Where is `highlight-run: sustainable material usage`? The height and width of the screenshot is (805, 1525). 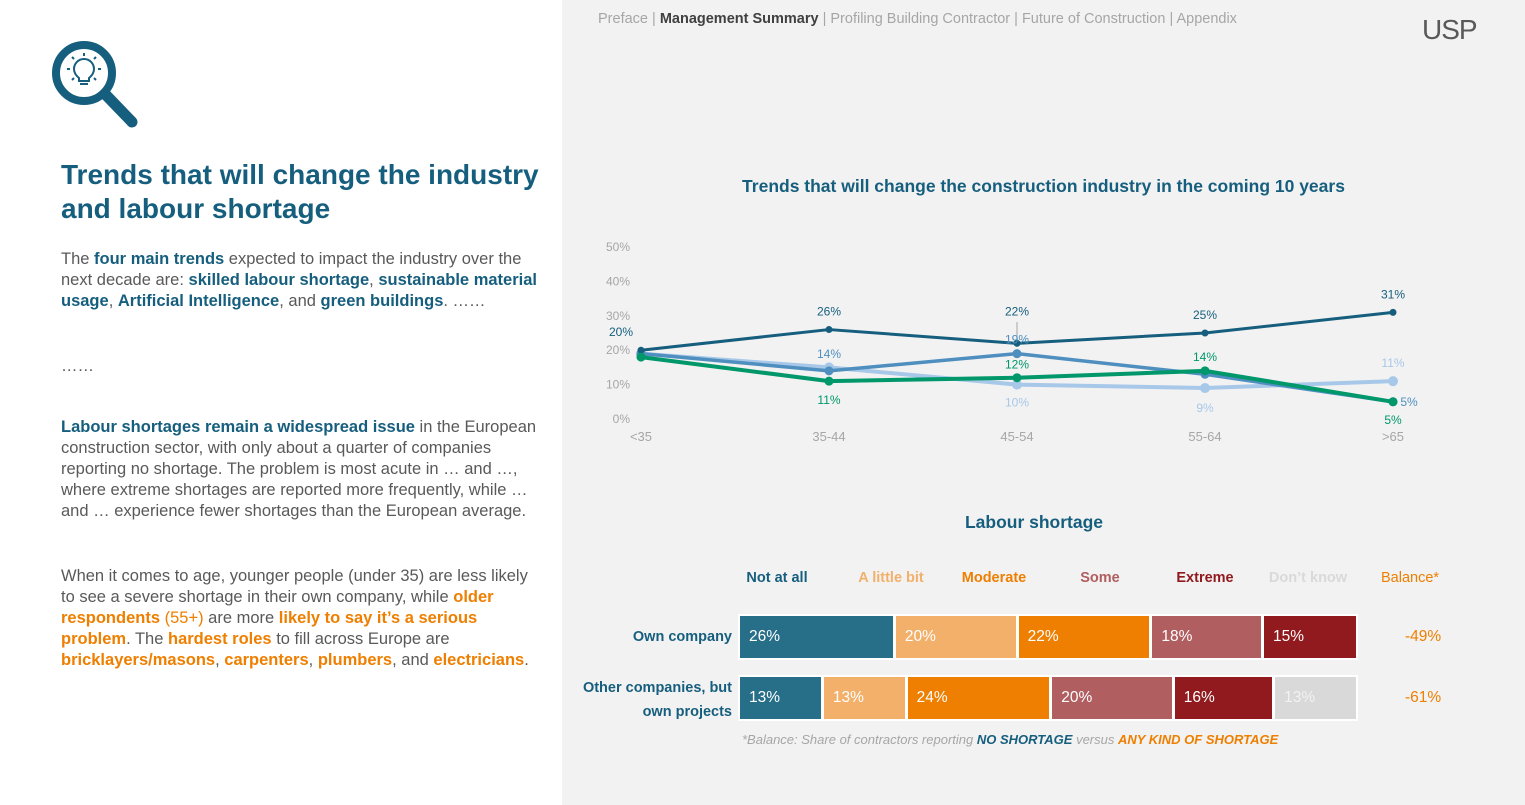 highlight-run: sustainable material usage is located at coordinates (299, 290).